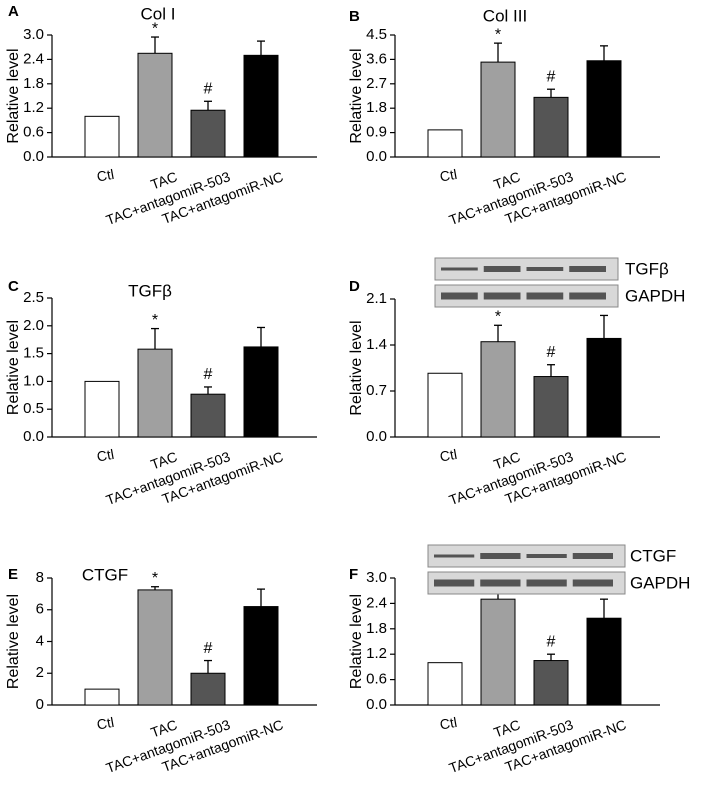  Describe the element at coordinates (376, 58) in the screenshot. I see `y-tick-label: 3.6` at that location.